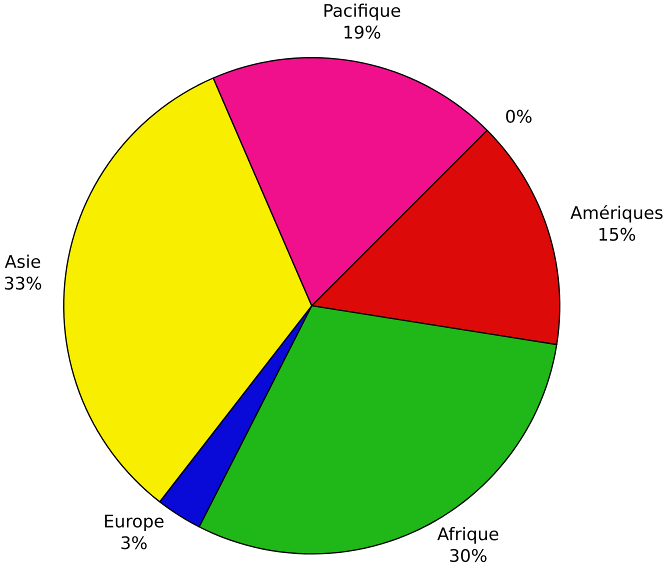  What do you see at coordinates (616, 214) in the screenshot?
I see `slice-label: Amériques` at bounding box center [616, 214].